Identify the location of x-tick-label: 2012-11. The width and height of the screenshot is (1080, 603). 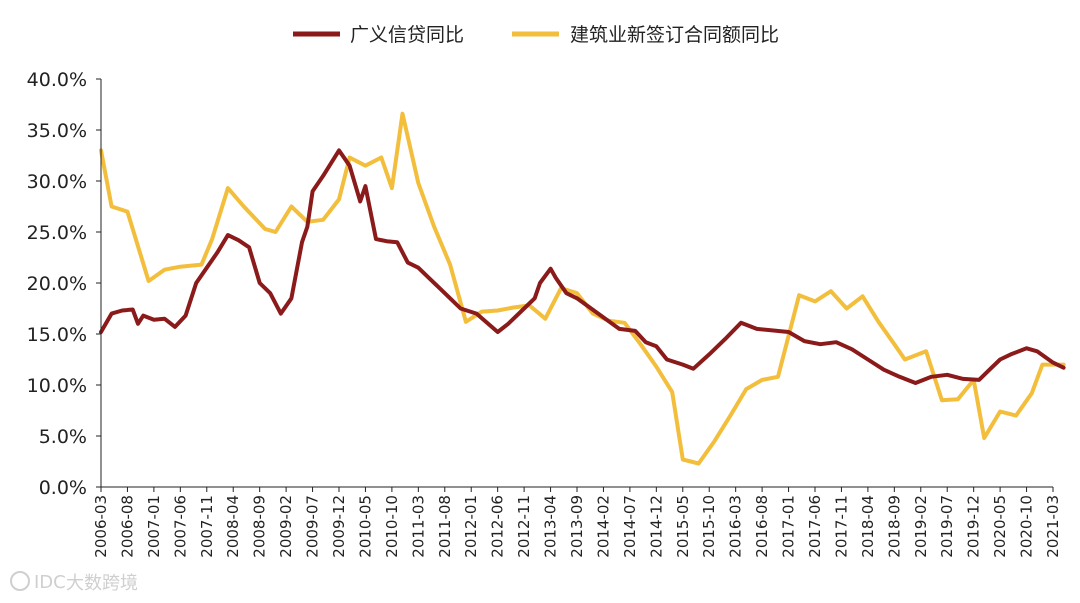
(524, 526).